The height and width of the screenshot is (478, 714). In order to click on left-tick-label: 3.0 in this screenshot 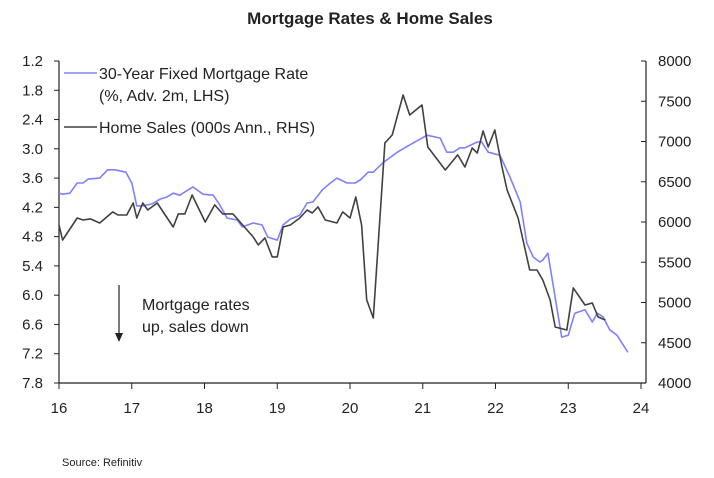, I will do `click(32, 149)`.